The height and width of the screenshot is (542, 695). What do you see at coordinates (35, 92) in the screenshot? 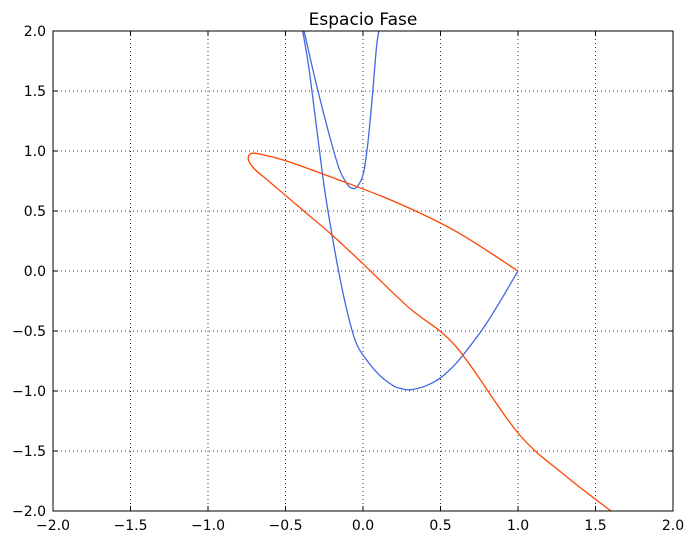
I see `y-tick-label: 1.5` at bounding box center [35, 92].